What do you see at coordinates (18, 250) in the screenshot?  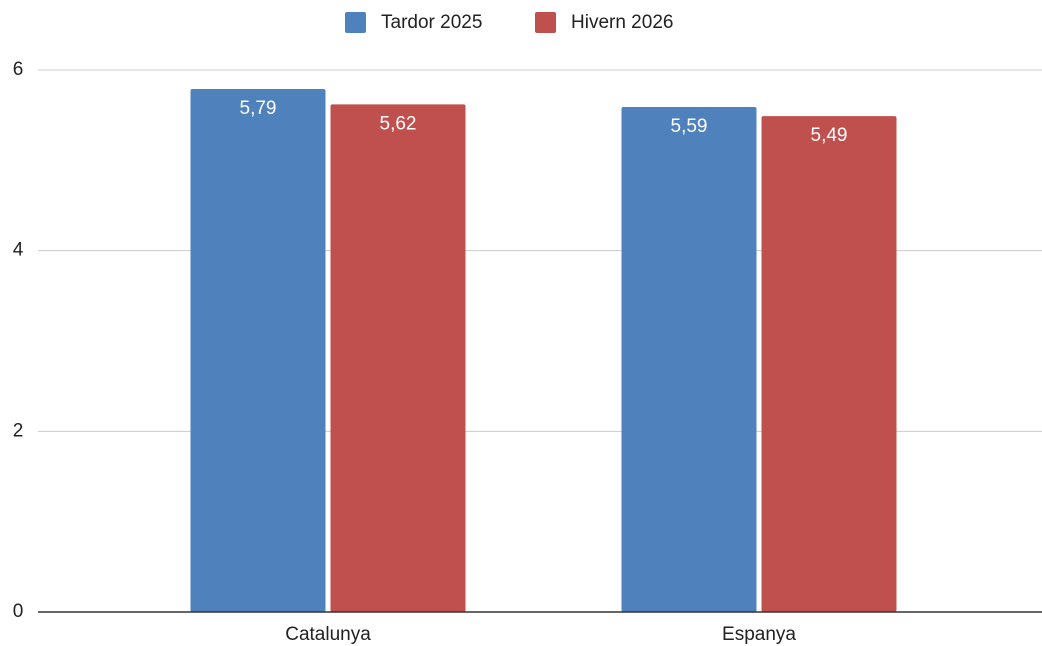 I see `y-tick-label: 4` at bounding box center [18, 250].